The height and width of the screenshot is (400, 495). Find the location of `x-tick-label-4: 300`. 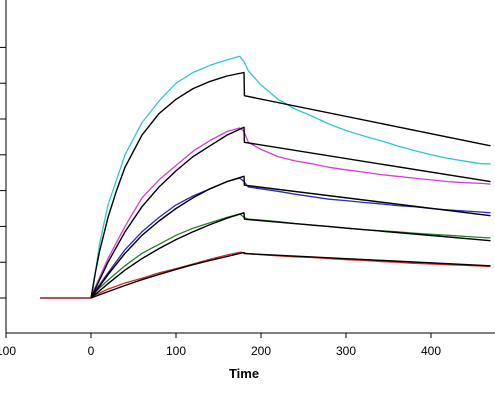

x-tick-label-4: 300 is located at coordinates (346, 351).